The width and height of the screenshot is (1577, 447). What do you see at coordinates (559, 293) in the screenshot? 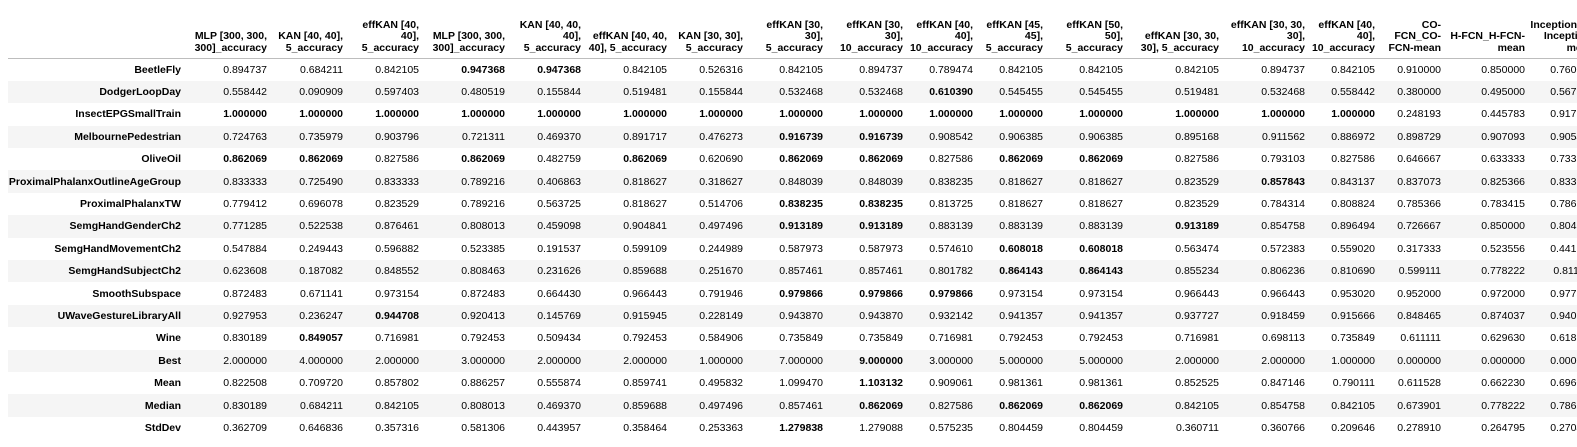
I see `table-cell: 0.664430` at bounding box center [559, 293].